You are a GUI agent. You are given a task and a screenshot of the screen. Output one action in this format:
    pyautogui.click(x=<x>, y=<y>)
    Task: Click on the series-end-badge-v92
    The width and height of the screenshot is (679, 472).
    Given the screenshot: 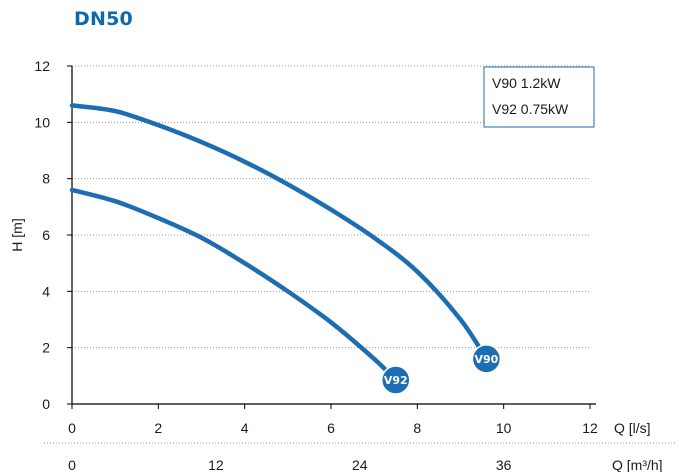 What is the action you would take?
    pyautogui.click(x=396, y=380)
    